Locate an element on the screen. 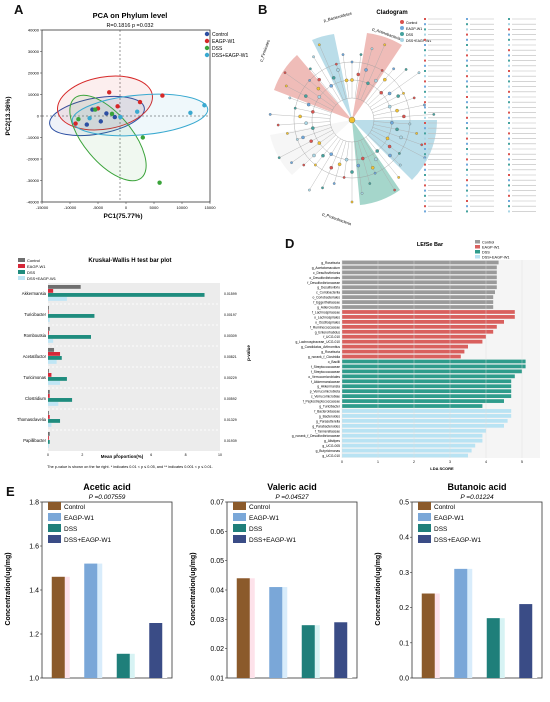 This screenshot has width=550, height=702. kw-xtick-label: 6 is located at coordinates (151, 455).